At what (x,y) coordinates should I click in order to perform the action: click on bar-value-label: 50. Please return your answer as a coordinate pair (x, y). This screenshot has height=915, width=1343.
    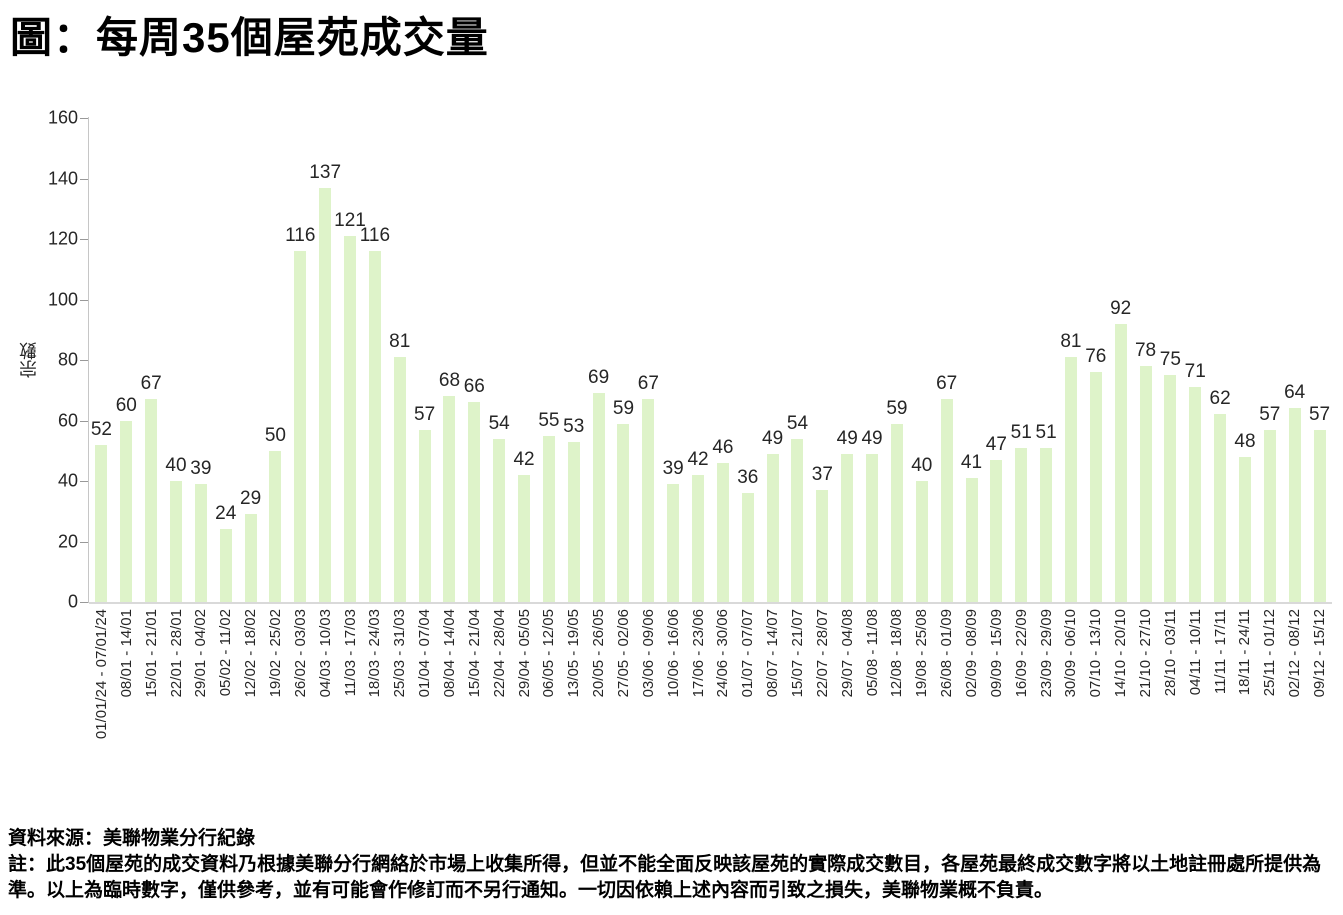
    Looking at the image, I should click on (275, 435).